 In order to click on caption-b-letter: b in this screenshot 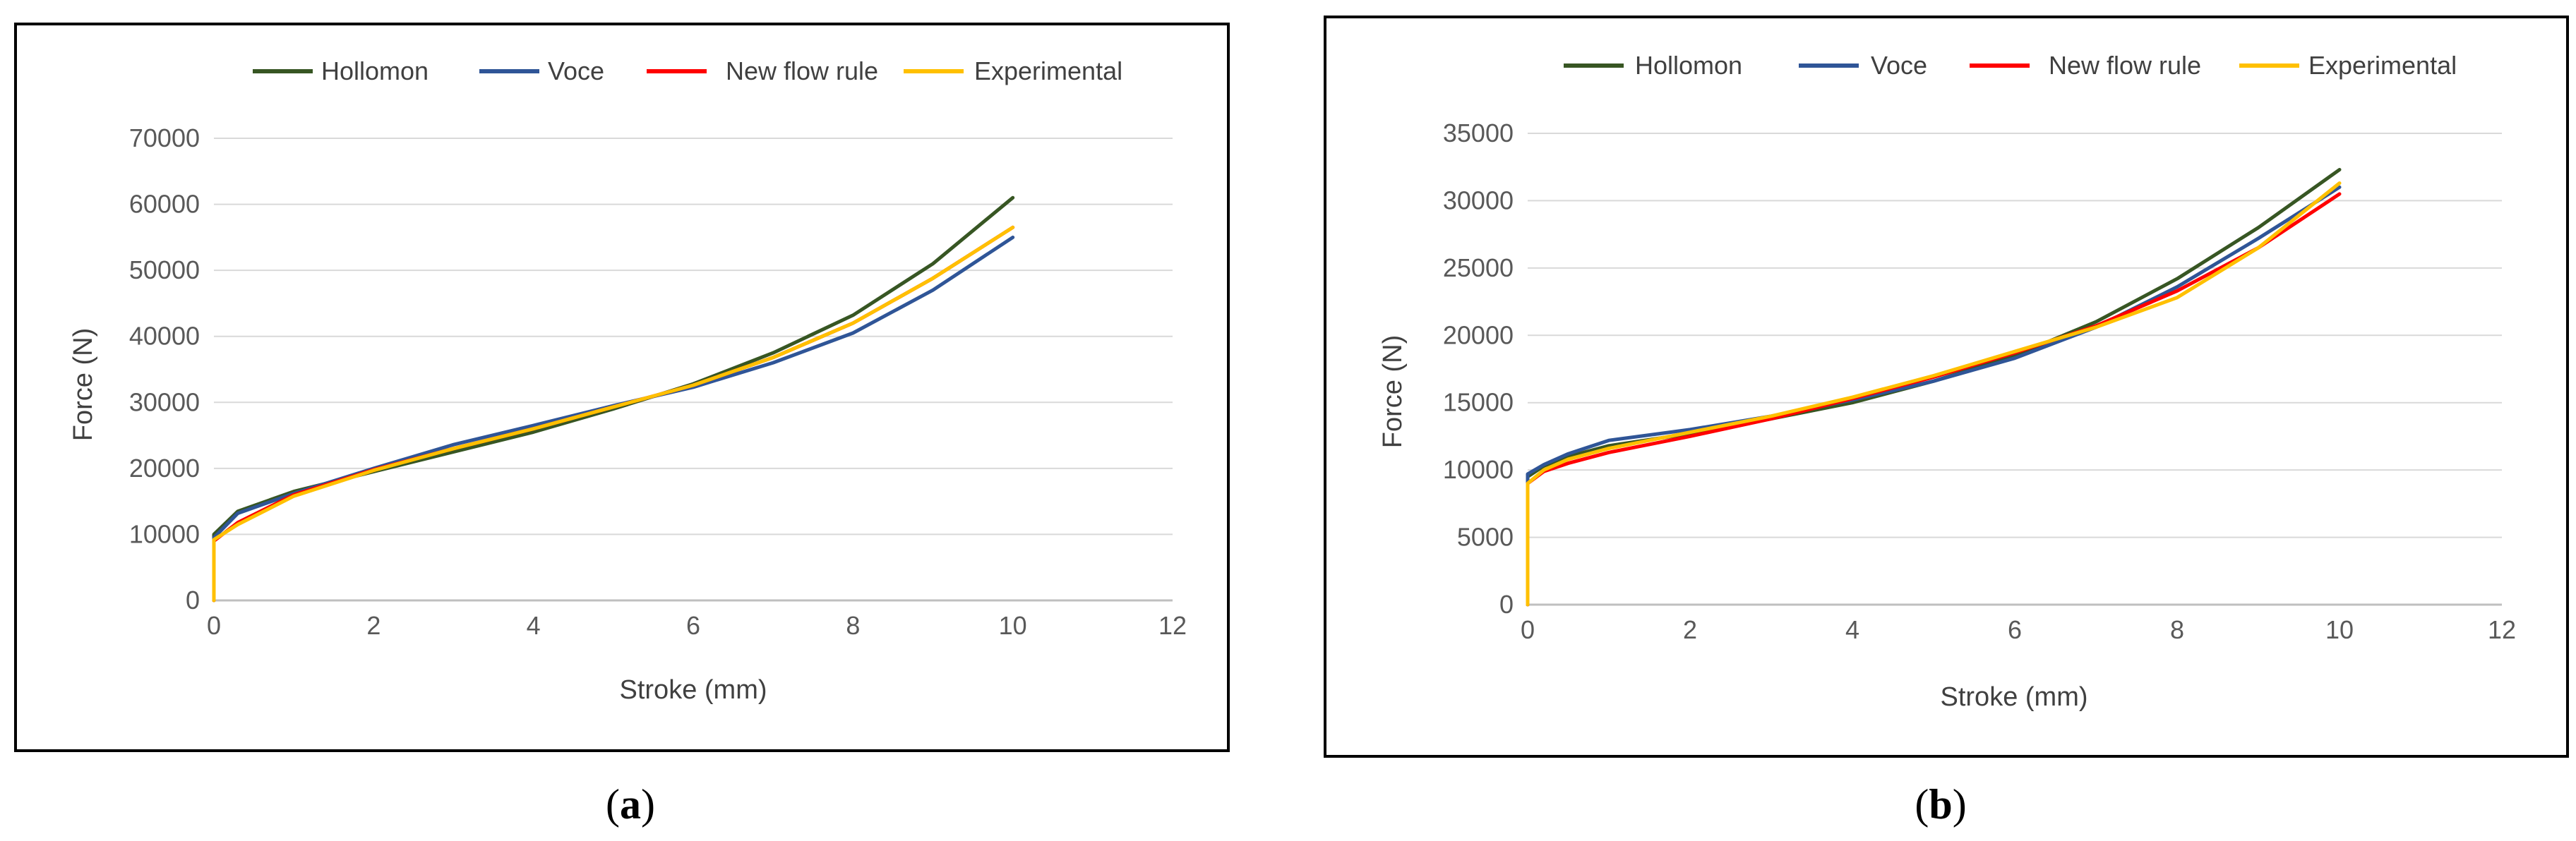, I will do `click(1940, 804)`.